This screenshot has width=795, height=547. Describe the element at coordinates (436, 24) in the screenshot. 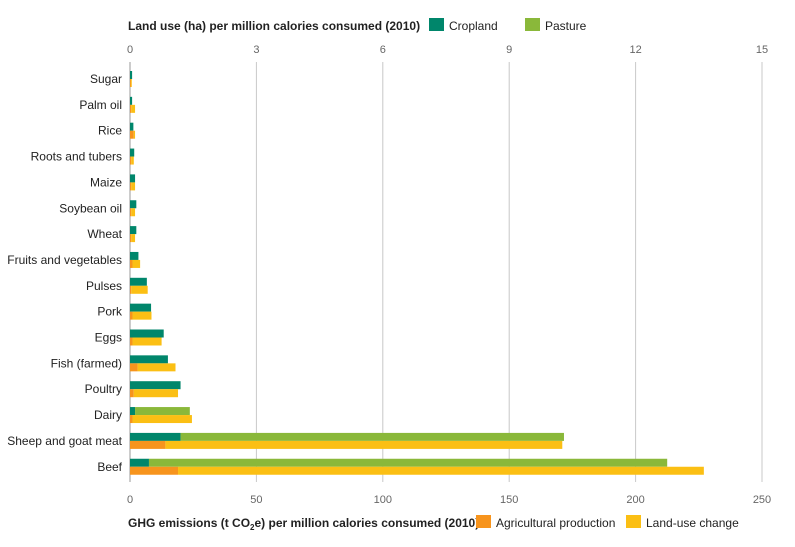

I see `legend-swatch-cropland` at that location.